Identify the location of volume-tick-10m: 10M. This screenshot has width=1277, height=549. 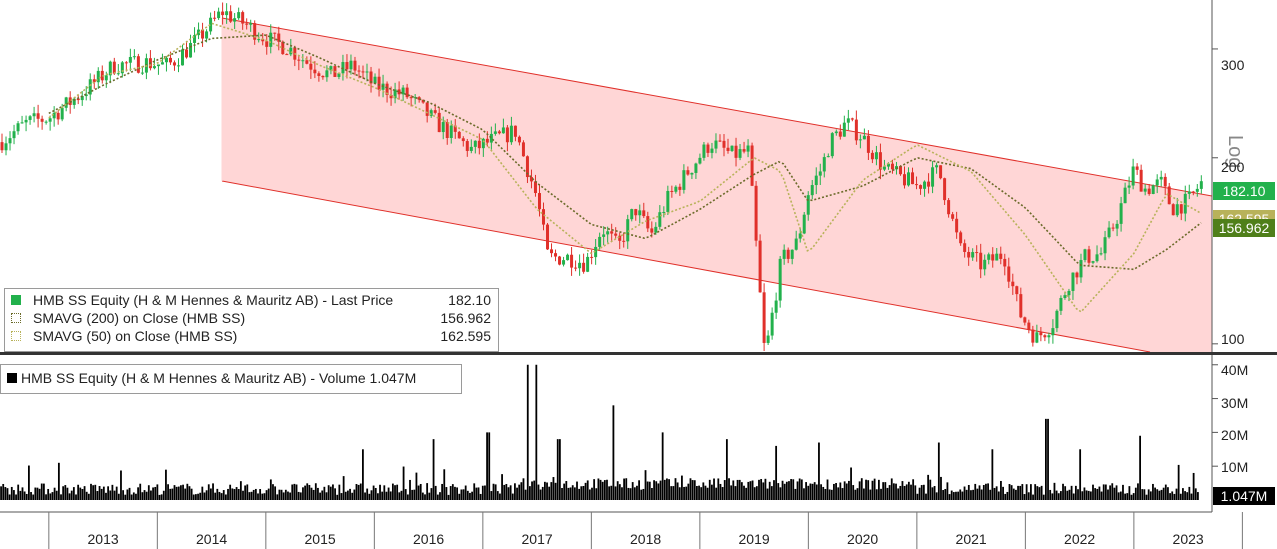
(1235, 467).